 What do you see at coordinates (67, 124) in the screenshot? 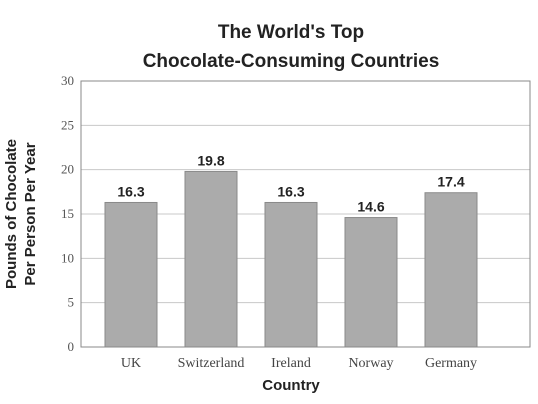
I see `y-tick-label: 25` at bounding box center [67, 124].